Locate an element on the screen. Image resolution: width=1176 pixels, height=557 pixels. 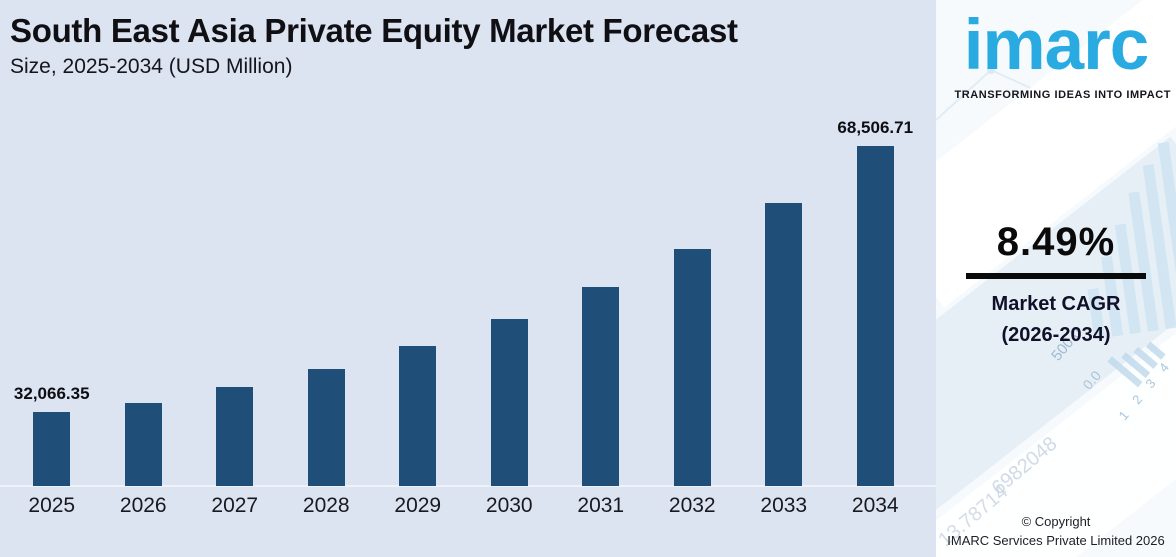
cagr-label-line2: (2026-2034) is located at coordinates (1056, 335).